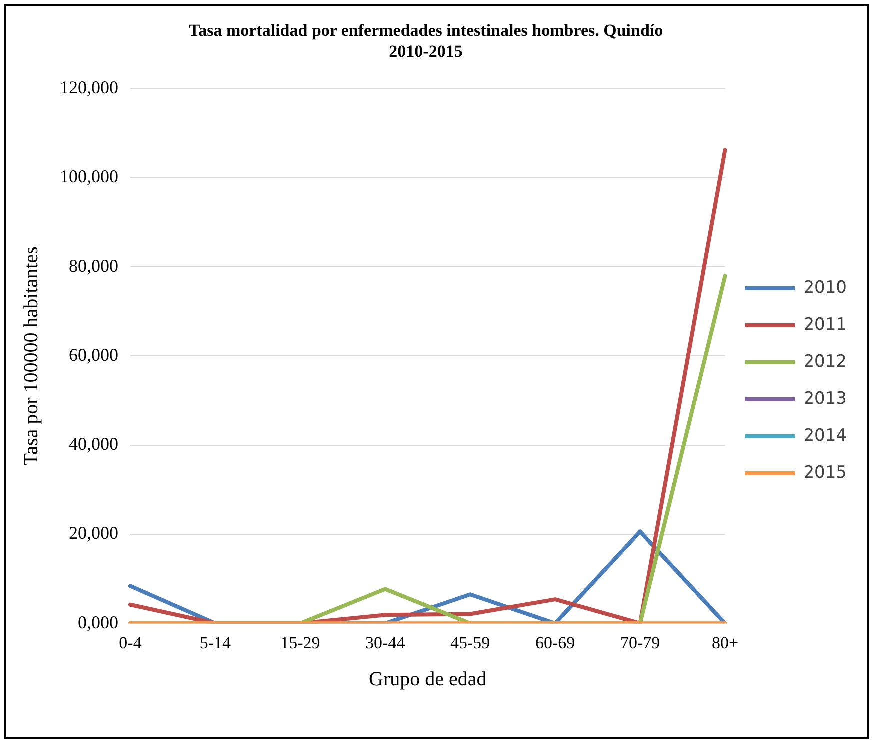 The height and width of the screenshot is (741, 873). What do you see at coordinates (640, 642) in the screenshot?
I see `x-tick-label: 70-79` at bounding box center [640, 642].